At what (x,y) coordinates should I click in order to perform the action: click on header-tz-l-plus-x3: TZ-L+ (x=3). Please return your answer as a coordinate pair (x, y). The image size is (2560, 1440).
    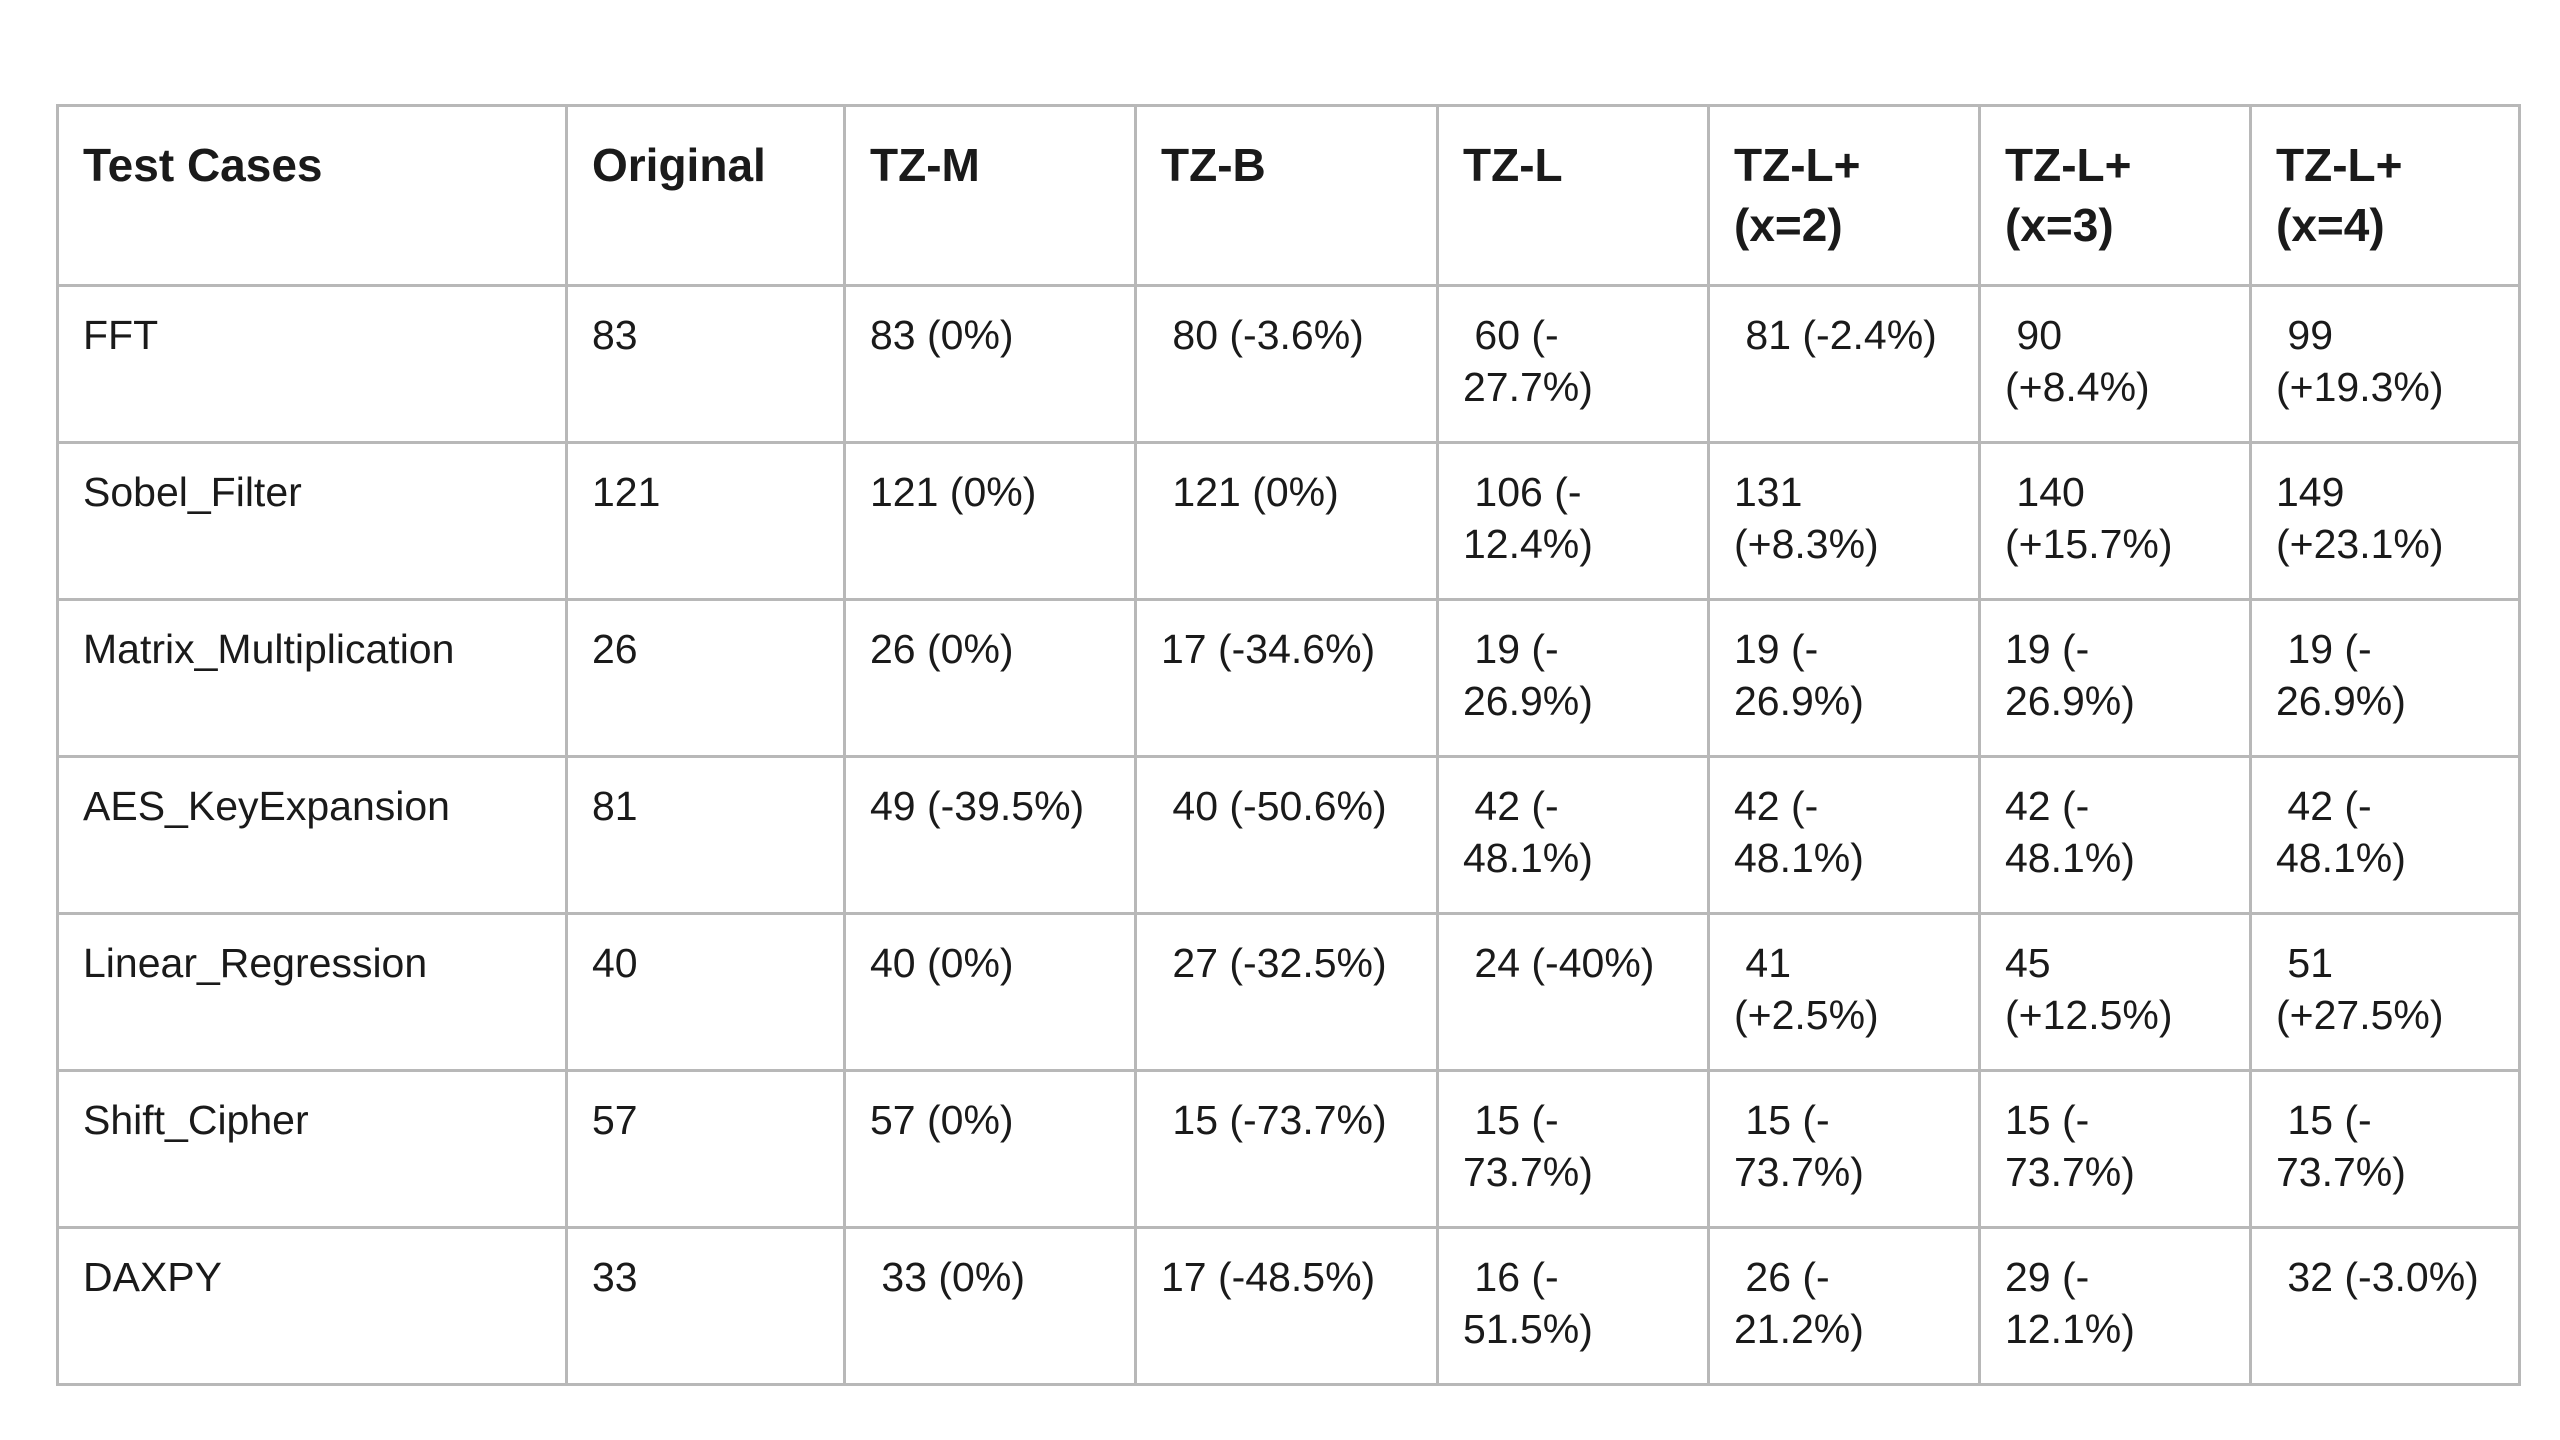
    Looking at the image, I should click on (2115, 195).